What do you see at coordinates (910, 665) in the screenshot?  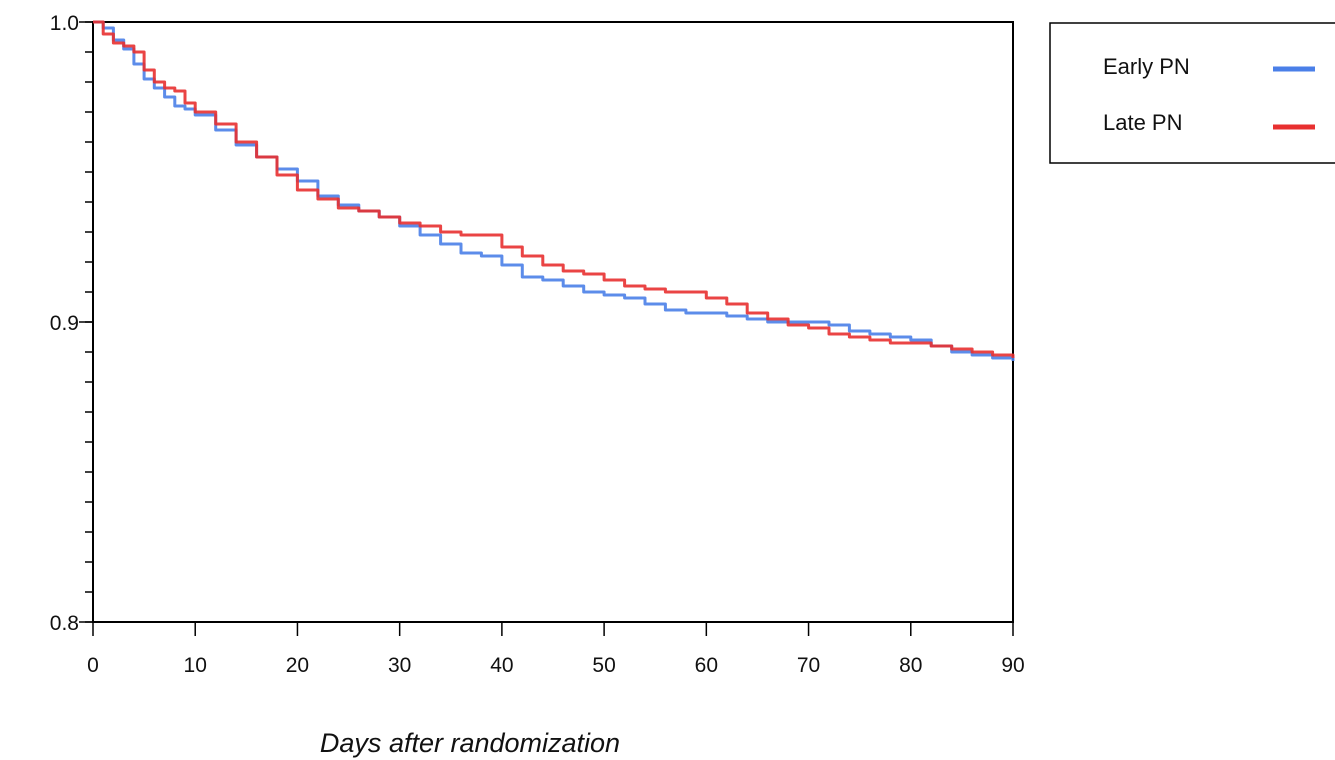 I see `x-tick-label: 80` at bounding box center [910, 665].